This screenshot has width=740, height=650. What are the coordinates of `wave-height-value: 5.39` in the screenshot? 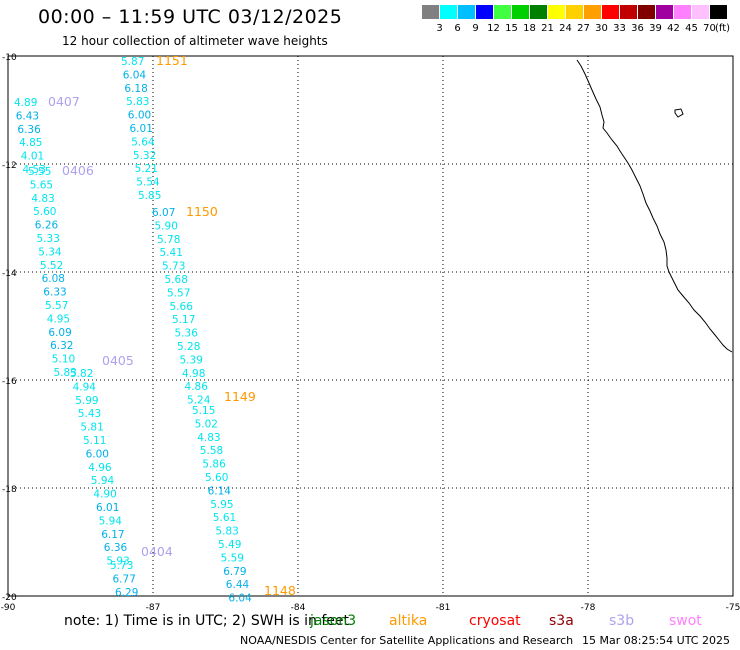 It's located at (191, 360).